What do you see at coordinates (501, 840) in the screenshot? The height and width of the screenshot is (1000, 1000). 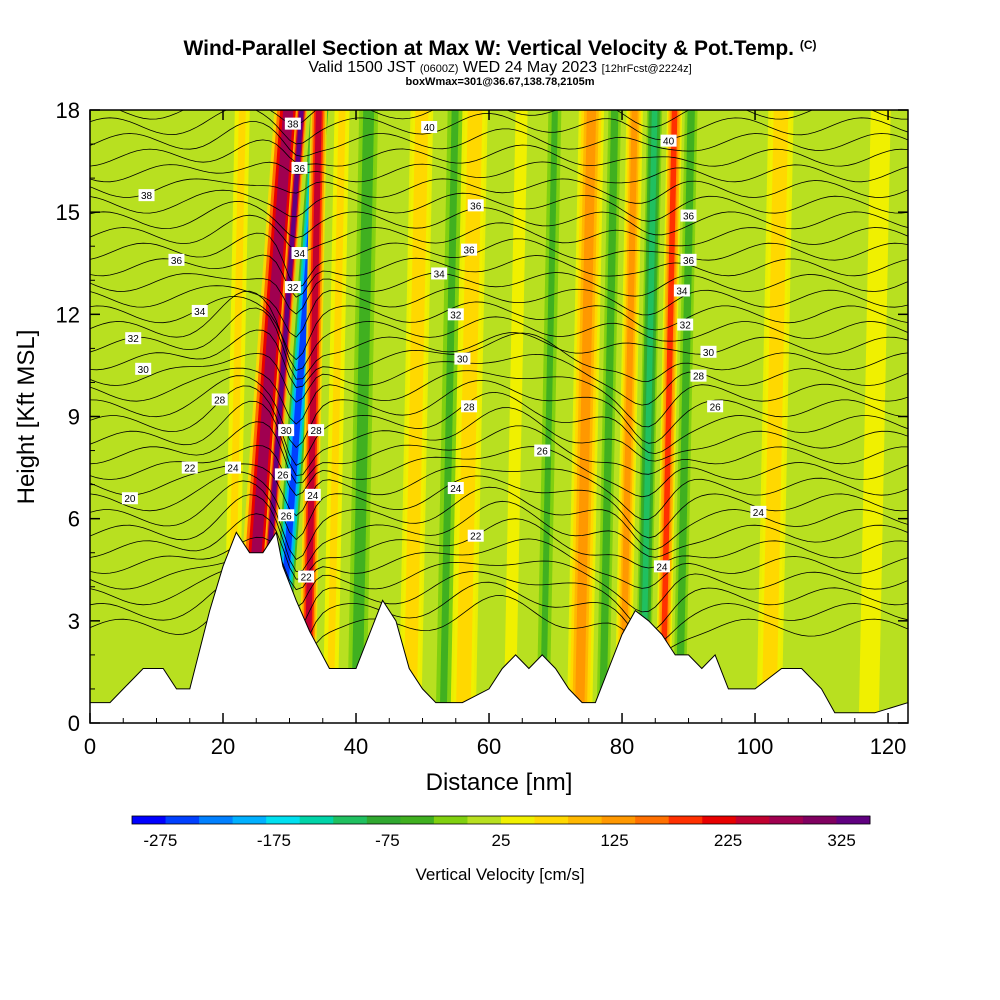 I see `colorbar-tick-label: 25` at bounding box center [501, 840].